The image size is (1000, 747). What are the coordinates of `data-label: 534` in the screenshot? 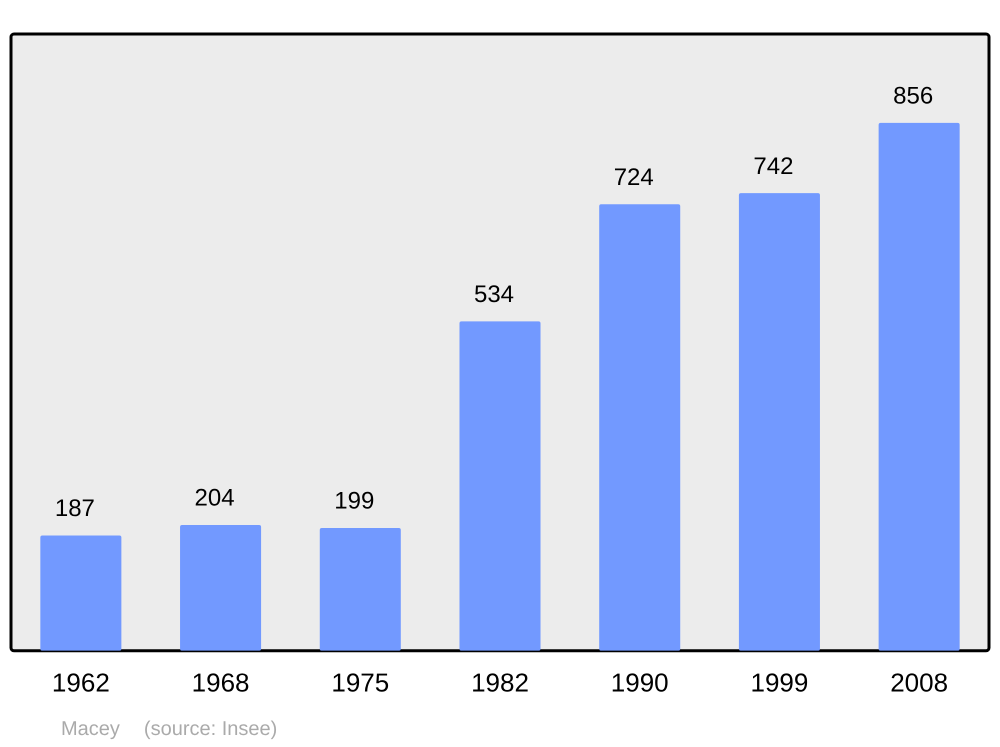 It's located at (494, 294).